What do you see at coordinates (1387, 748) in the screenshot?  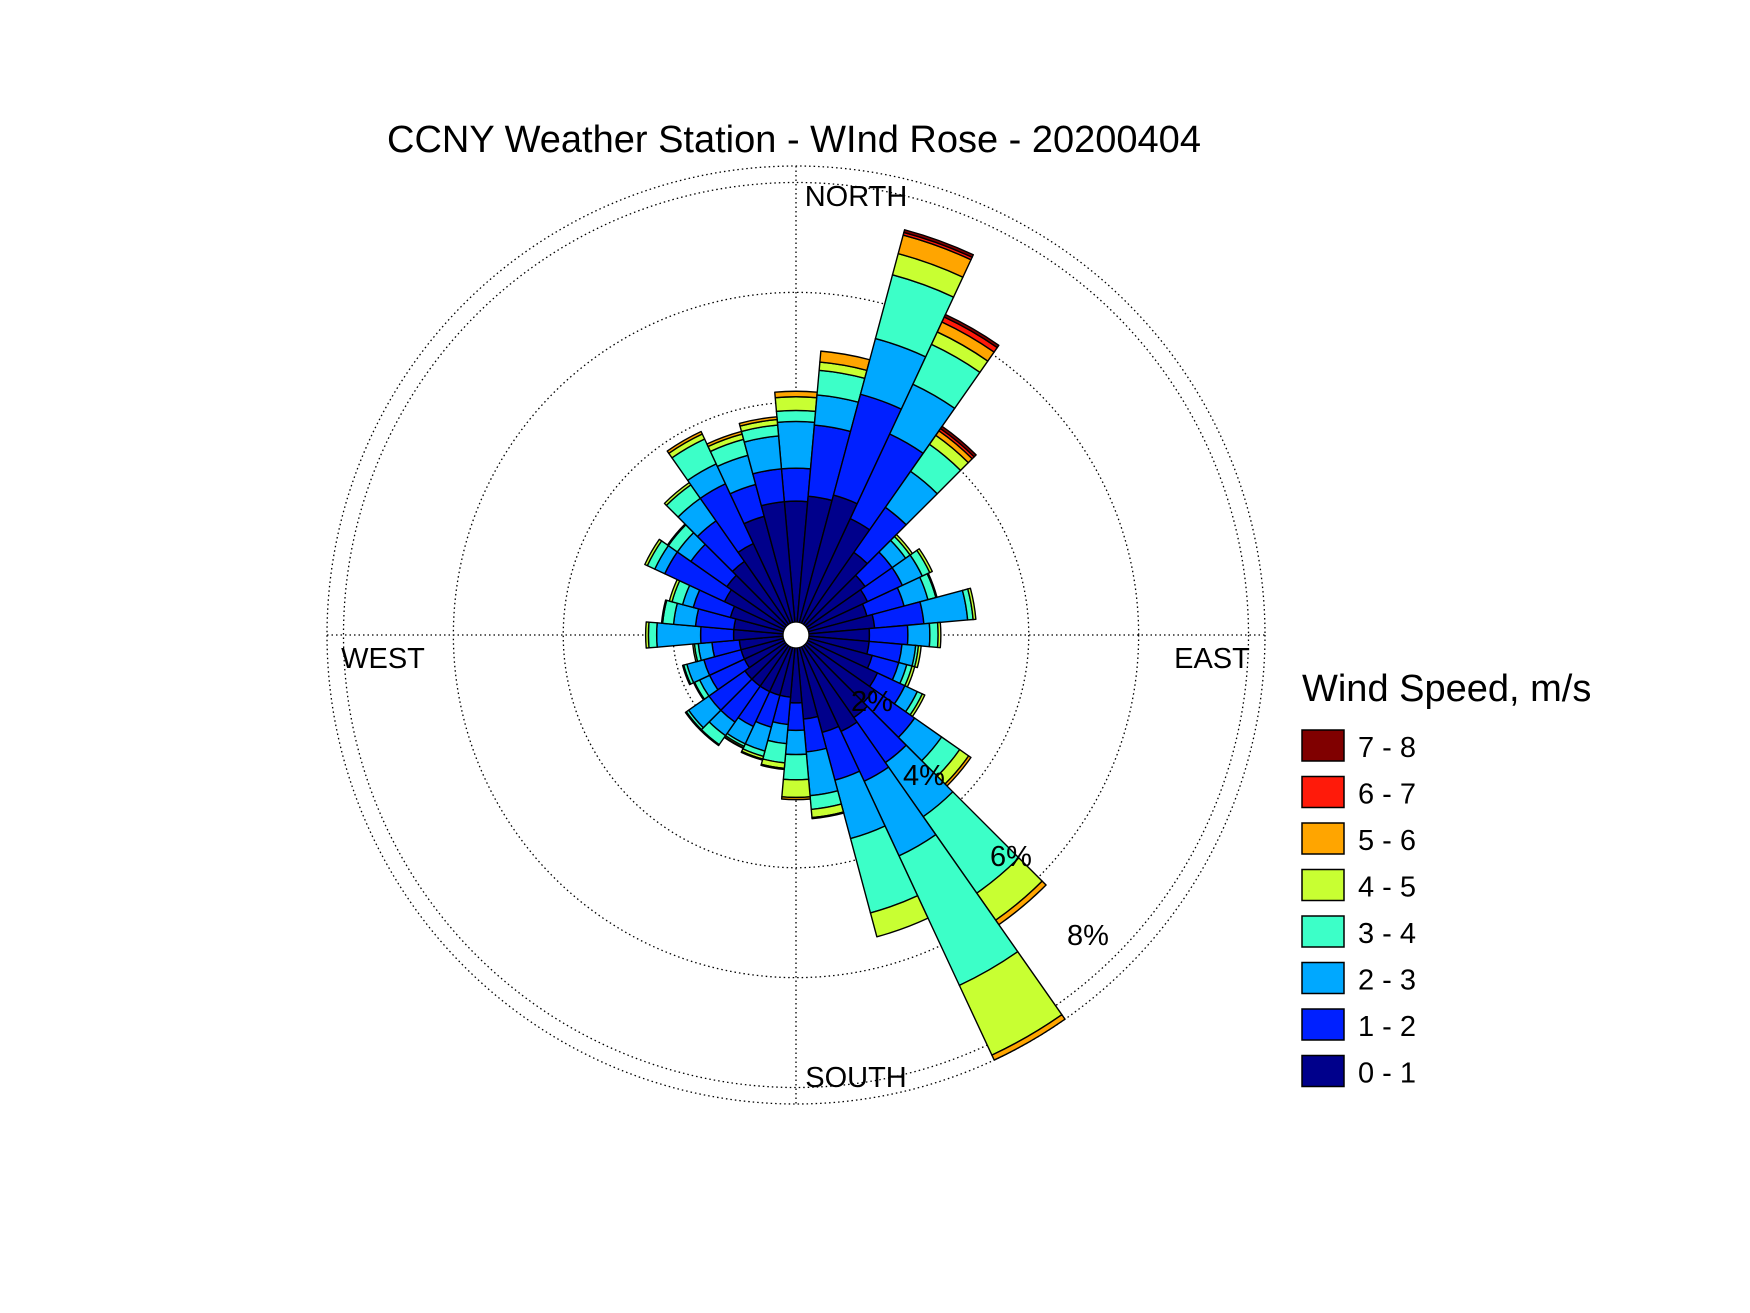 I see `legend-label-7-8: 7 - 8` at bounding box center [1387, 748].